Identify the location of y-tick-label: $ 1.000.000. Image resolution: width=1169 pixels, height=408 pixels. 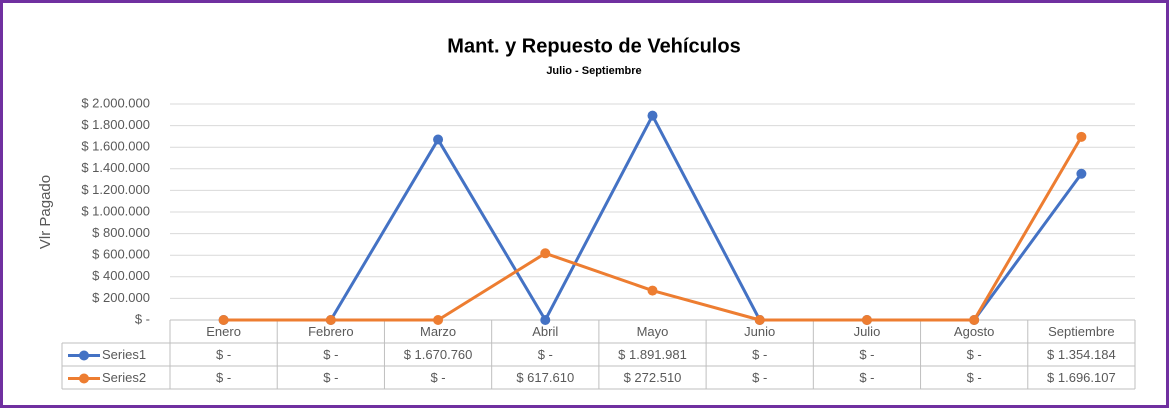
(115, 210).